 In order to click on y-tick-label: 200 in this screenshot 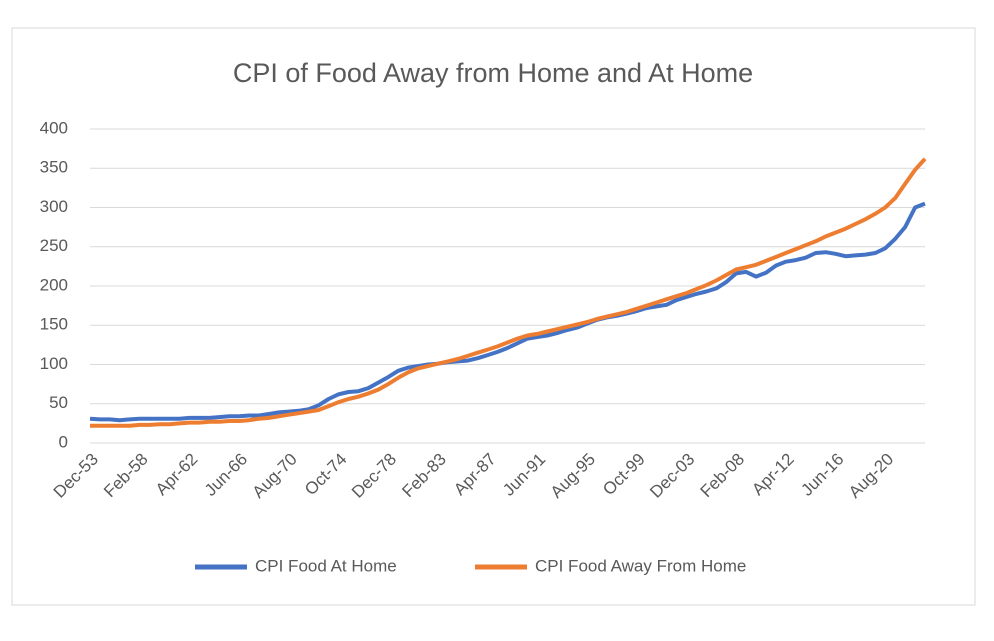, I will do `click(54, 284)`.